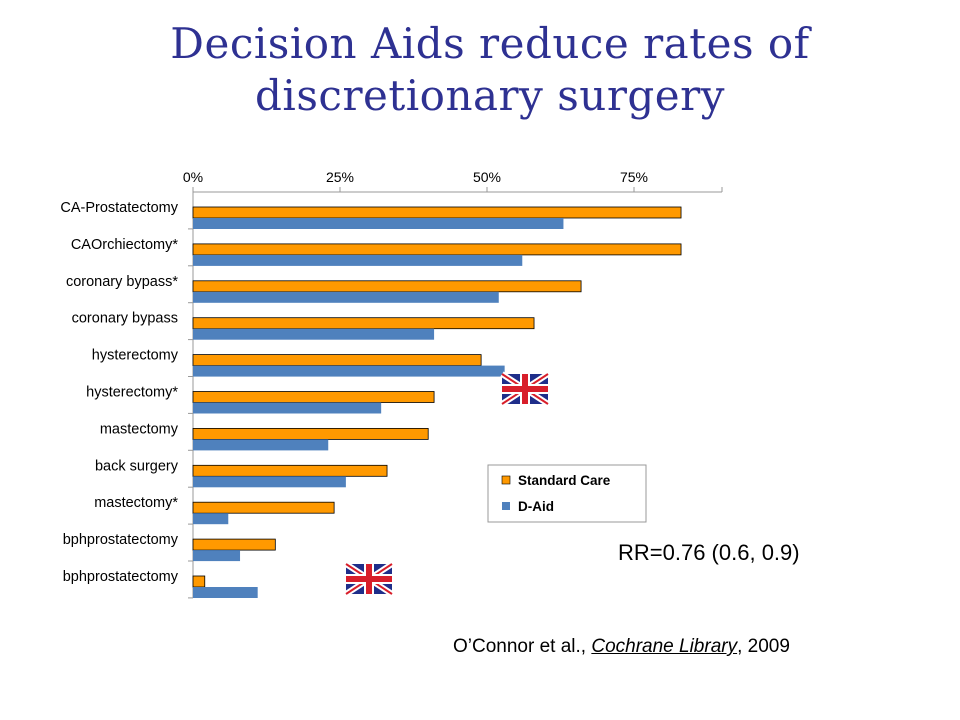  Describe the element at coordinates (536, 506) in the screenshot. I see `legend-label: D-Aid` at that location.